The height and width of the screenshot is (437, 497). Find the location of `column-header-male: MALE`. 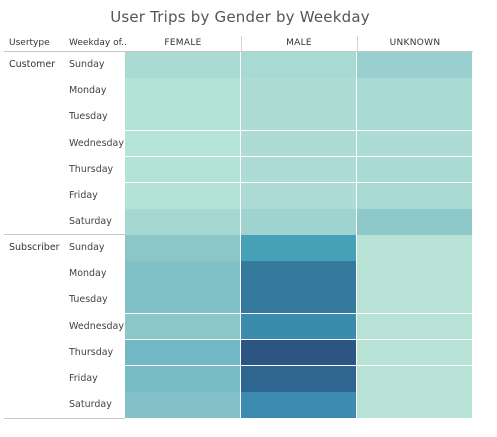

column-header-male: MALE is located at coordinates (299, 43).